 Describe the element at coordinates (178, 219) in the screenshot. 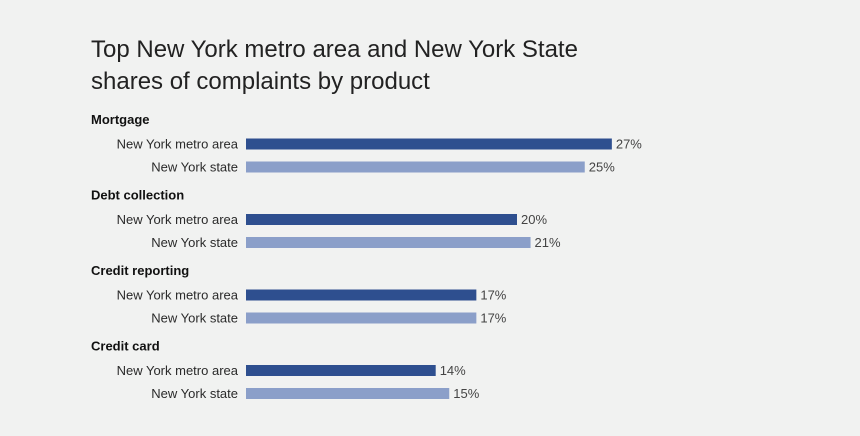

I see `row-label-1-0: New York metro area` at that location.